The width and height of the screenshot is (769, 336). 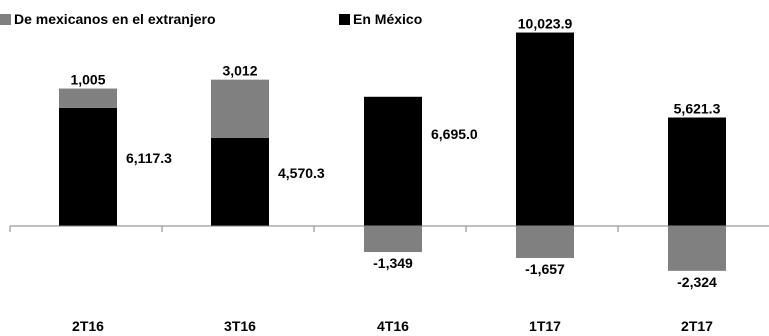 What do you see at coordinates (301, 173) in the screenshot?
I see `data-label-en-mexico-3T16: 4,570.3` at bounding box center [301, 173].